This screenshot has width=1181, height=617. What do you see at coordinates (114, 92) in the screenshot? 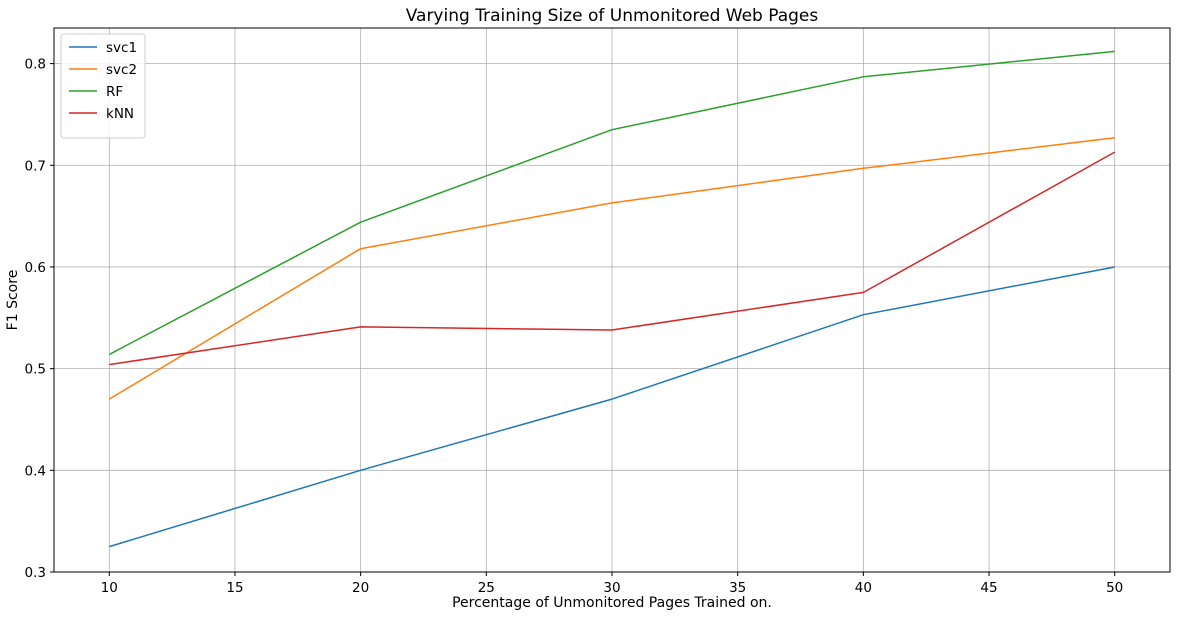
I see `legend-label-rf: RF` at bounding box center [114, 92].